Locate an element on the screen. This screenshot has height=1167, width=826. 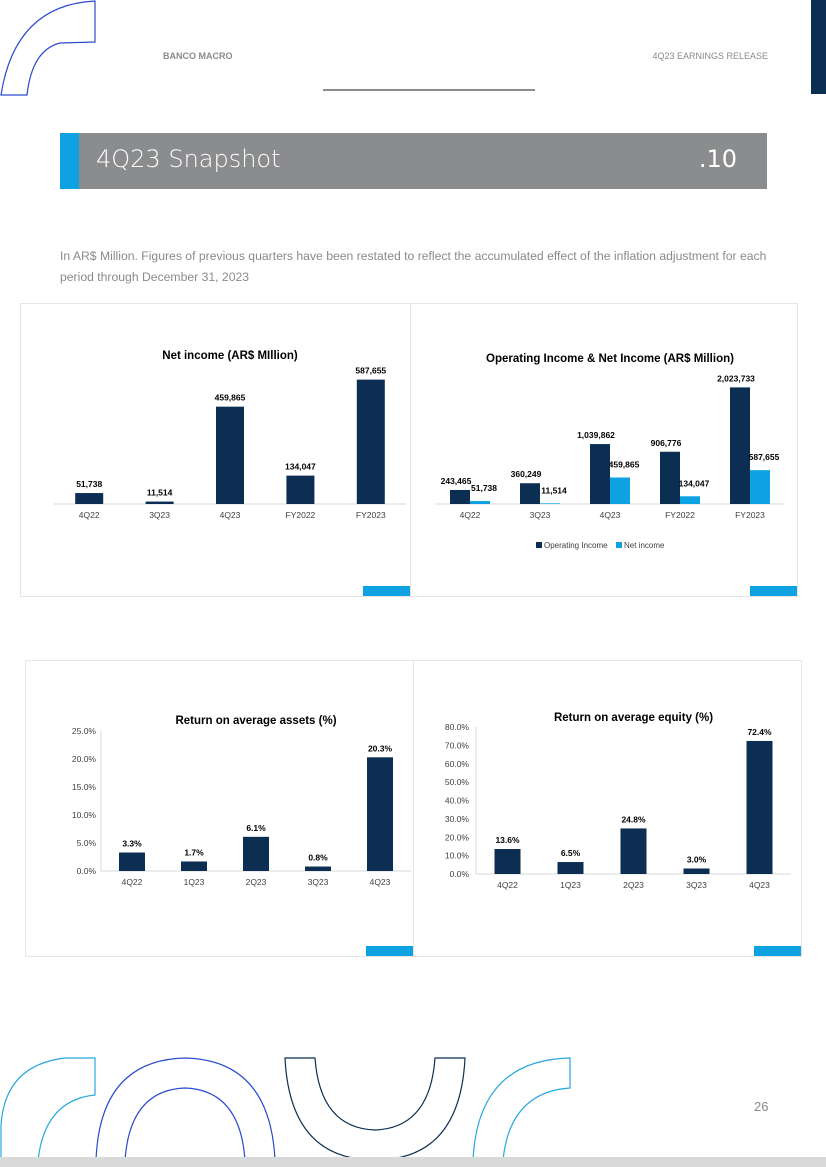
data-label: 587,655 is located at coordinates (764, 457).